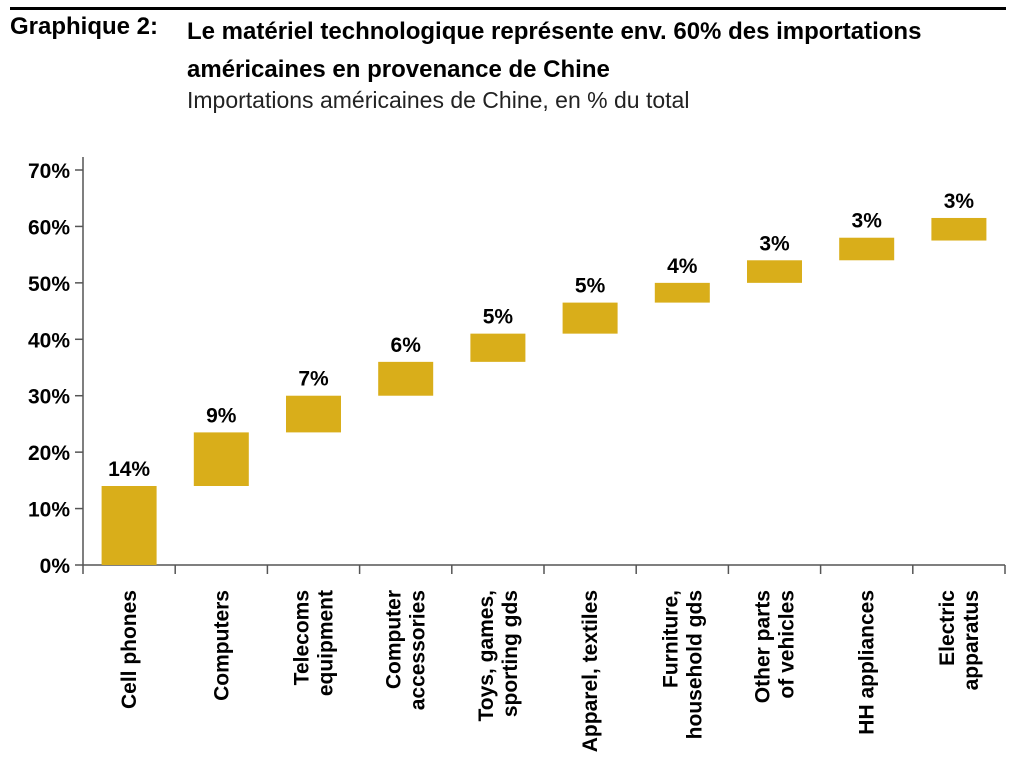 Image resolution: width=1010 pixels, height=771 pixels. Describe the element at coordinates (418, 650) in the screenshot. I see `category-label-line: accessories` at that location.